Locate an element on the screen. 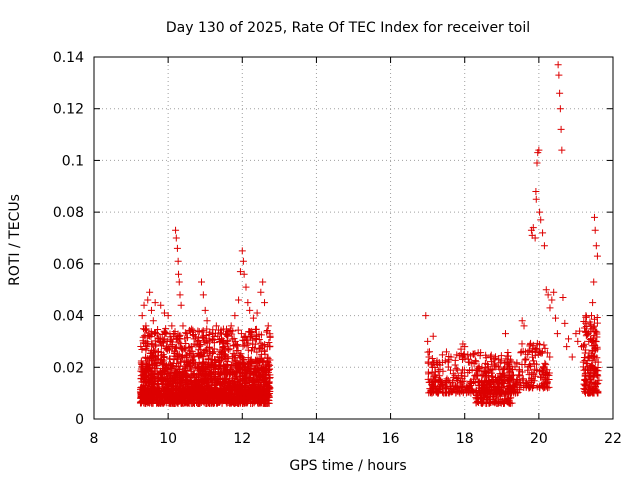 This screenshot has width=640, height=480. x-tick-label: 18 is located at coordinates (465, 439).